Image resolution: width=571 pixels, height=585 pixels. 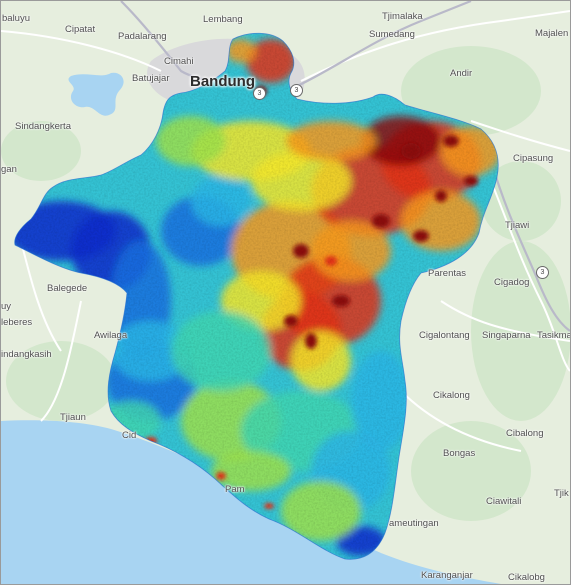 What do you see at coordinates (447, 273) in the screenshot?
I see `place-label-parentas: Parentas` at bounding box center [447, 273].